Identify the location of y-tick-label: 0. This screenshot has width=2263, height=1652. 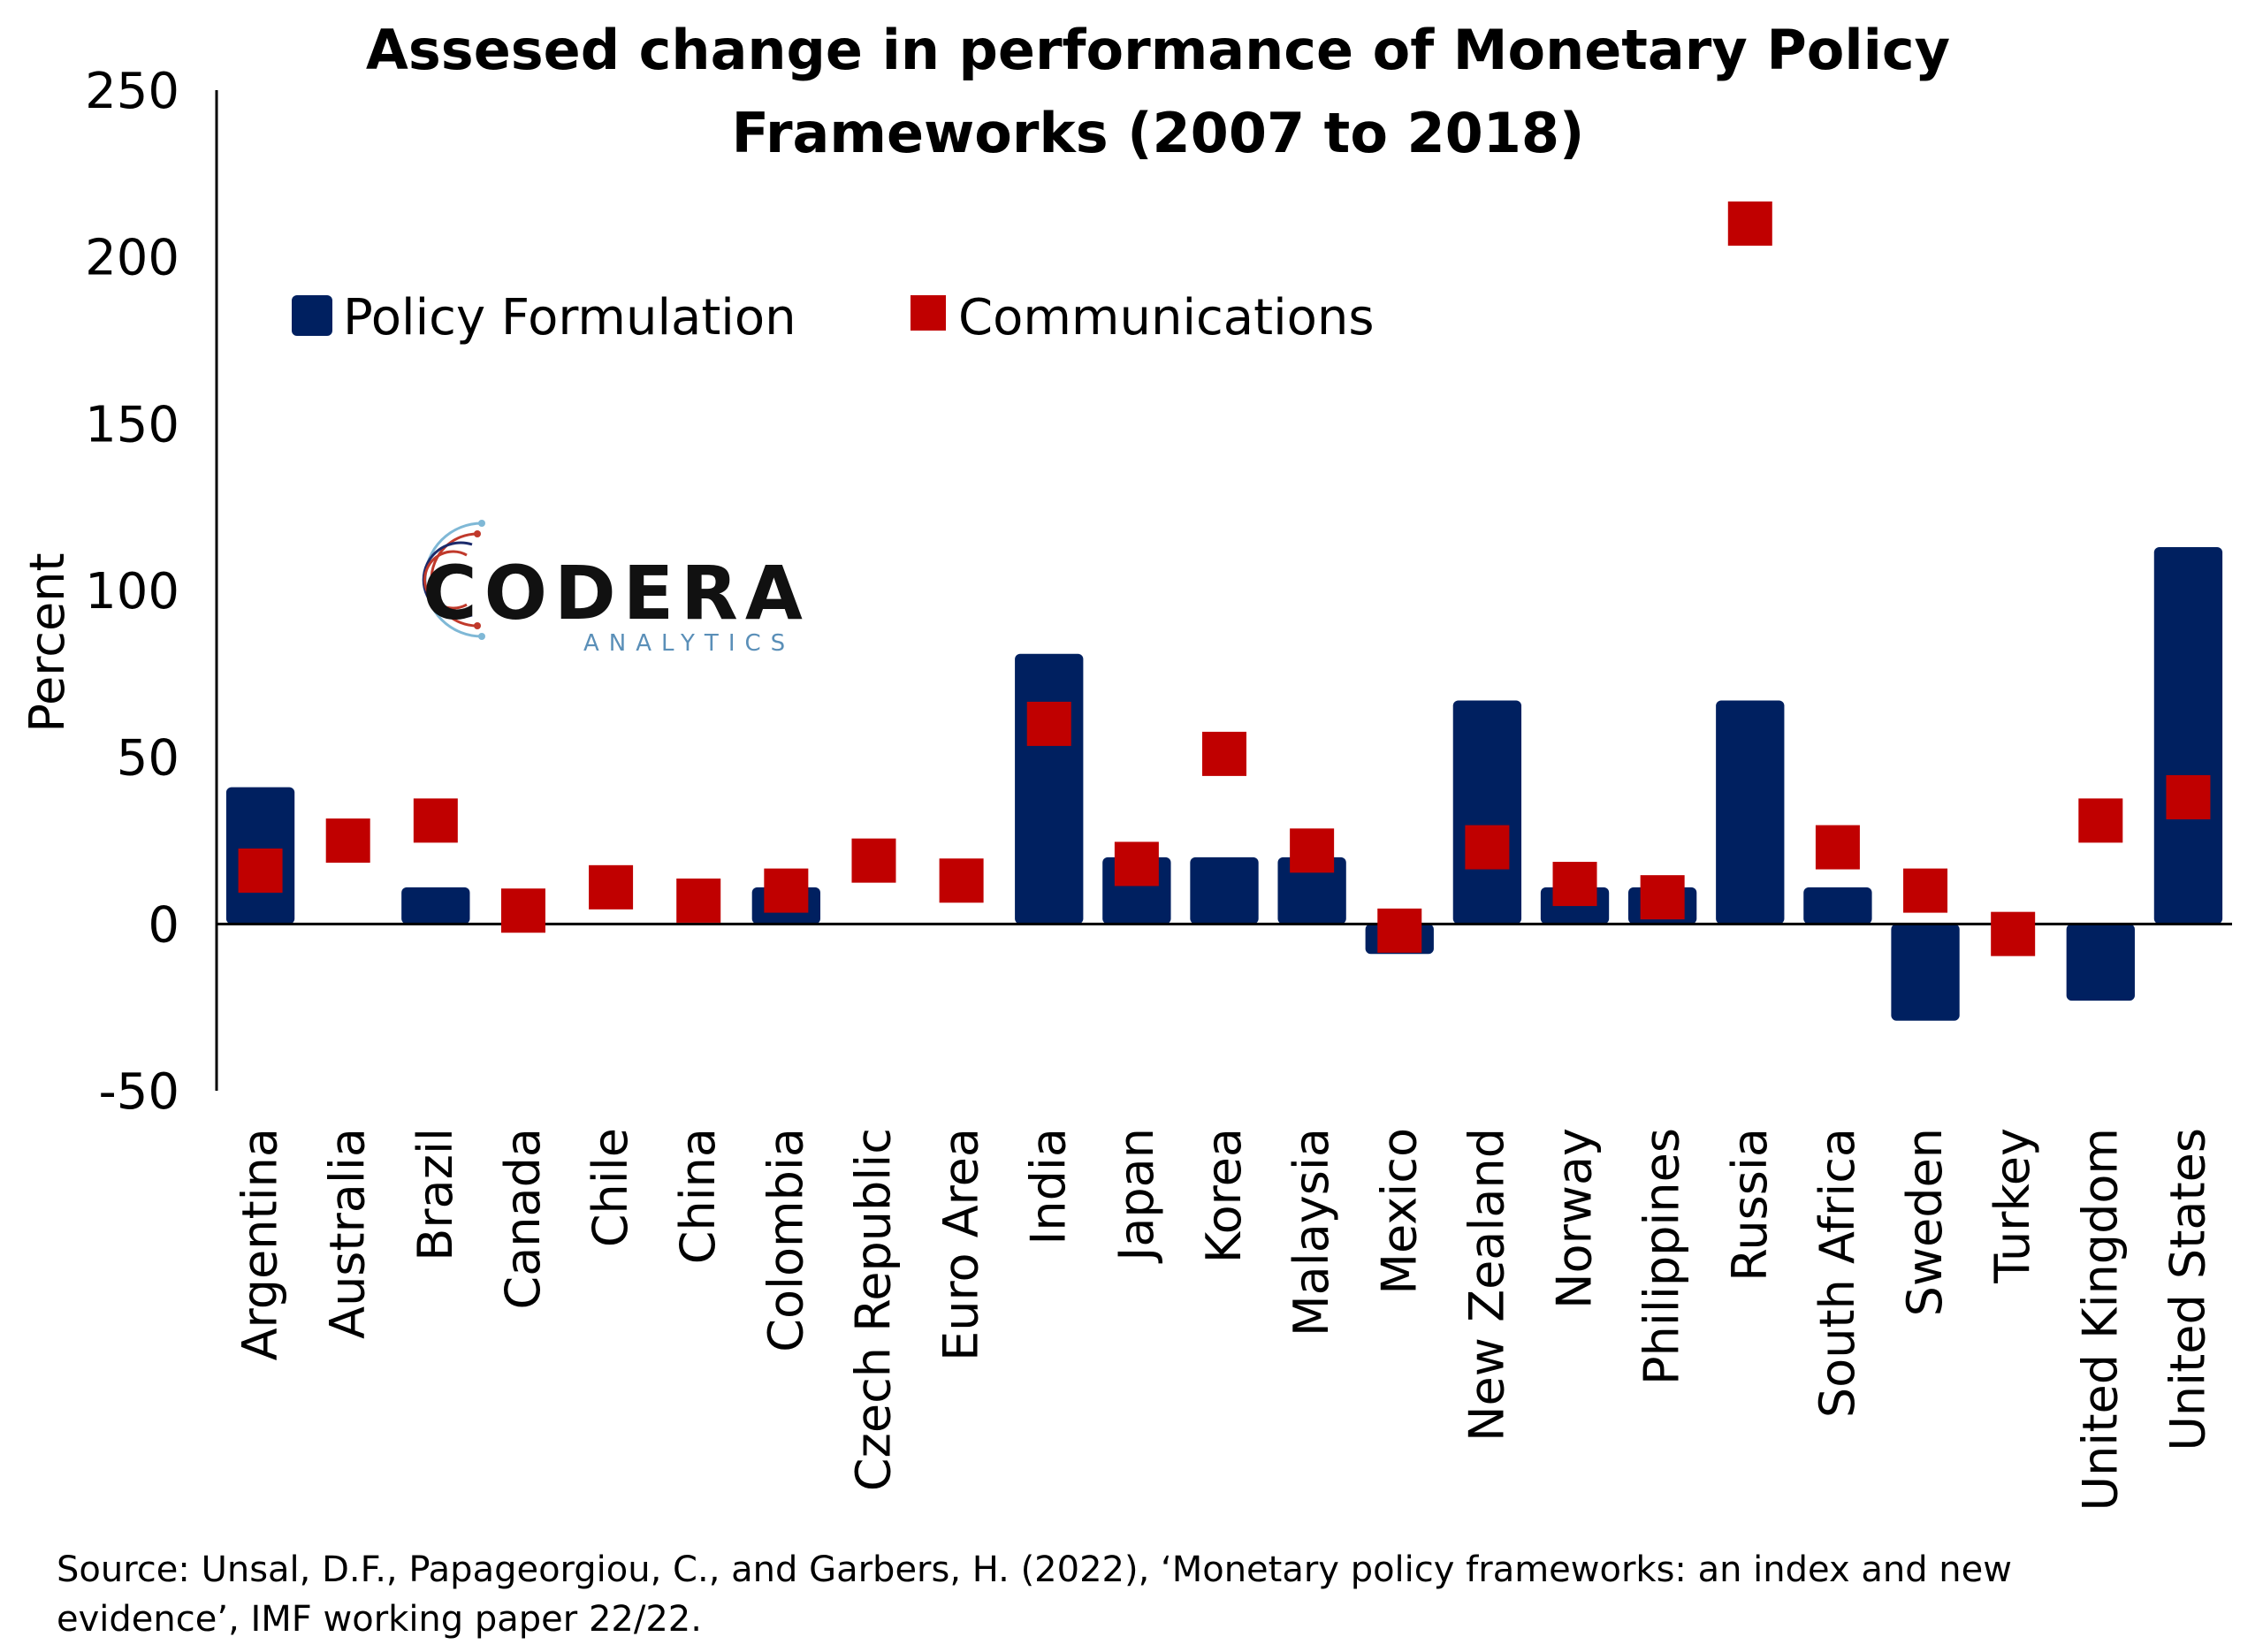
(163, 925).